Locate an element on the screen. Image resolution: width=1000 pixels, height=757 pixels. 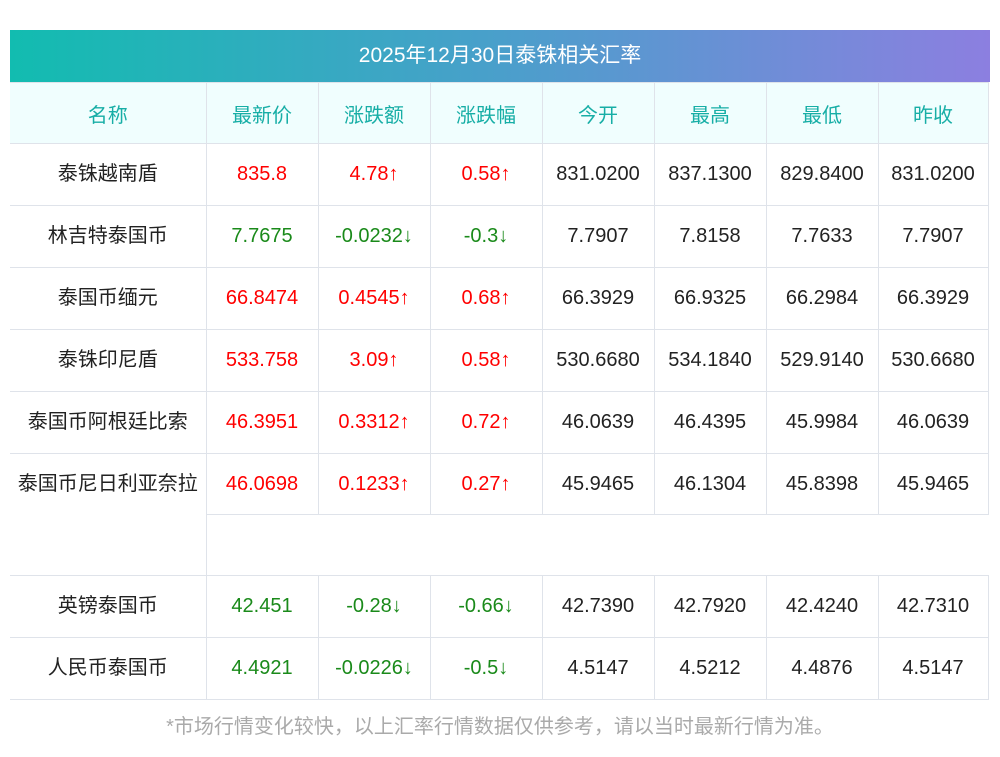
cell-change: -0.0226↓ is located at coordinates (374, 668).